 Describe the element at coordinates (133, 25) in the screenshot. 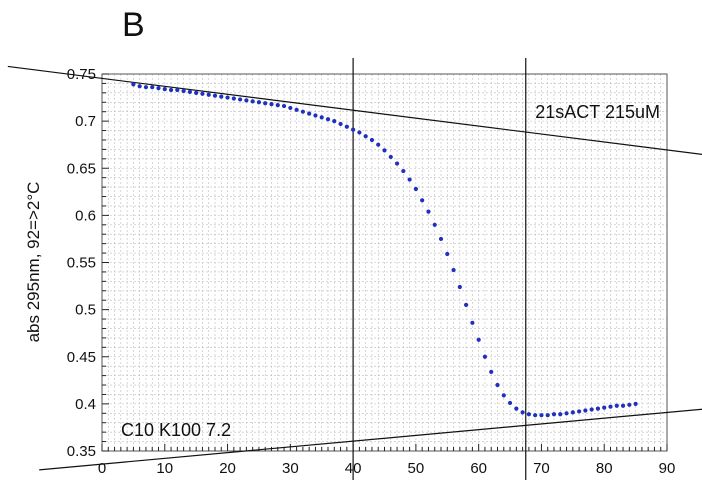

I see `panel-label: B` at that location.